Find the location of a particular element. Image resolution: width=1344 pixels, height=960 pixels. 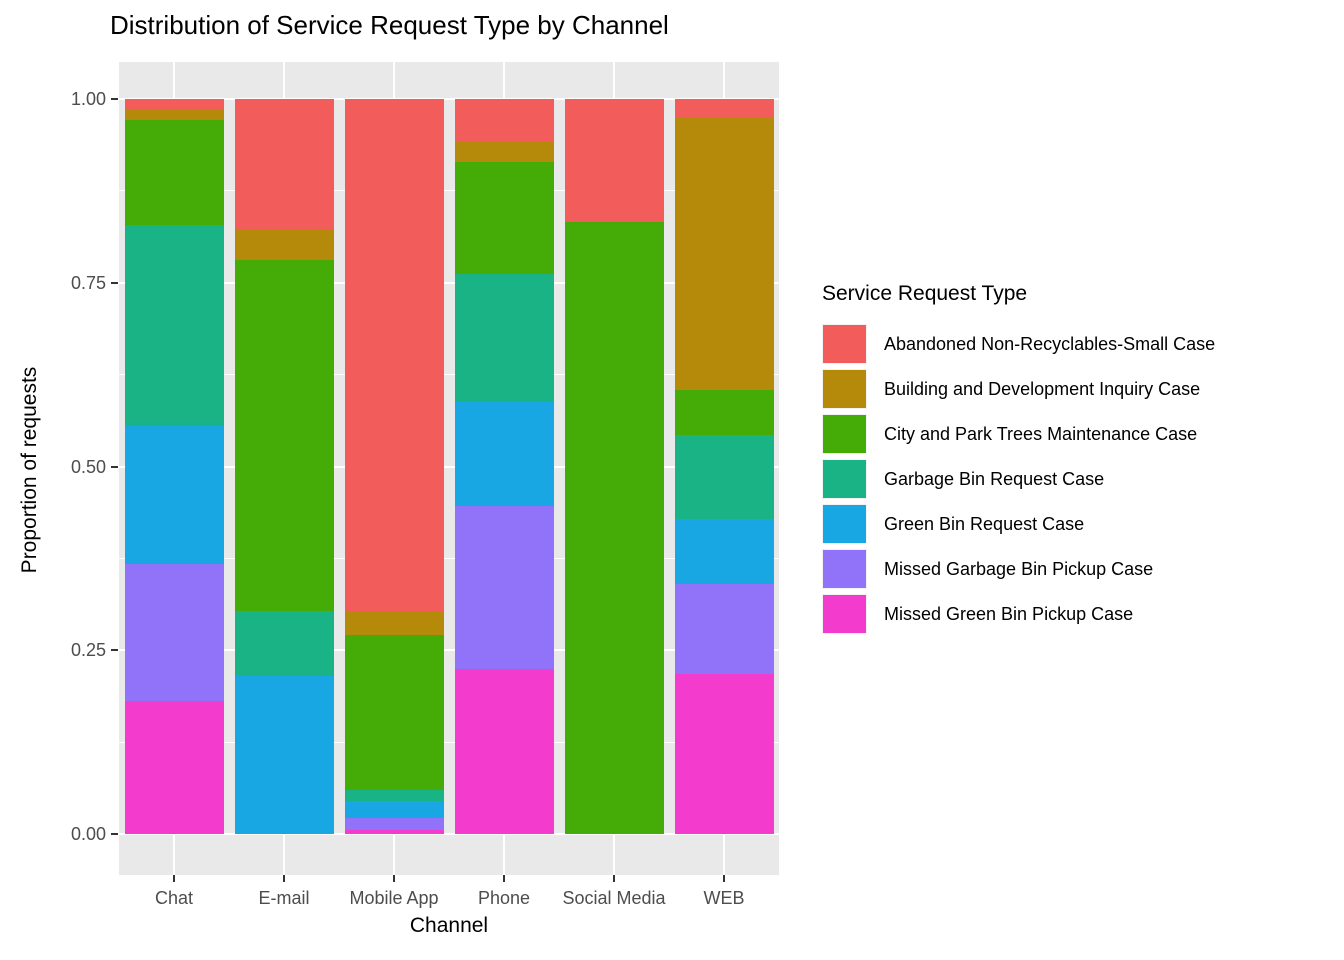

legend-title: Service Request Type is located at coordinates (925, 293).